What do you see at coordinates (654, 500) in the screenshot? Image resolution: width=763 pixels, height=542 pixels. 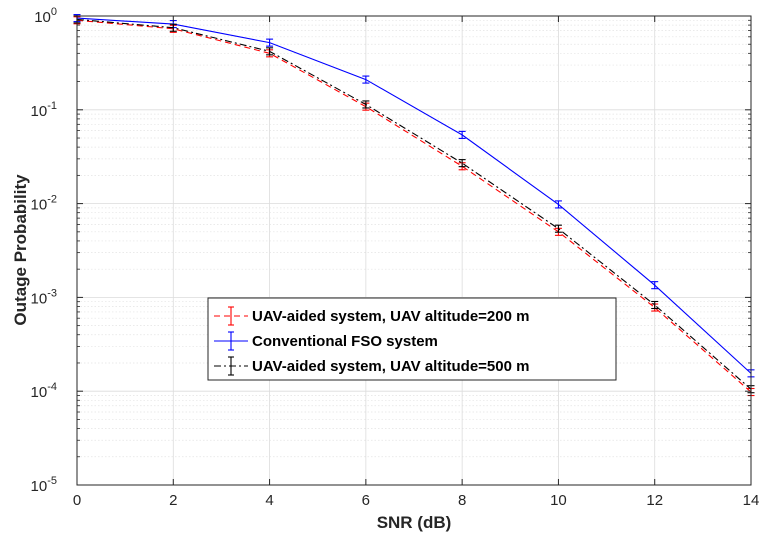 I see `x-tick-label: 12` at bounding box center [654, 500].